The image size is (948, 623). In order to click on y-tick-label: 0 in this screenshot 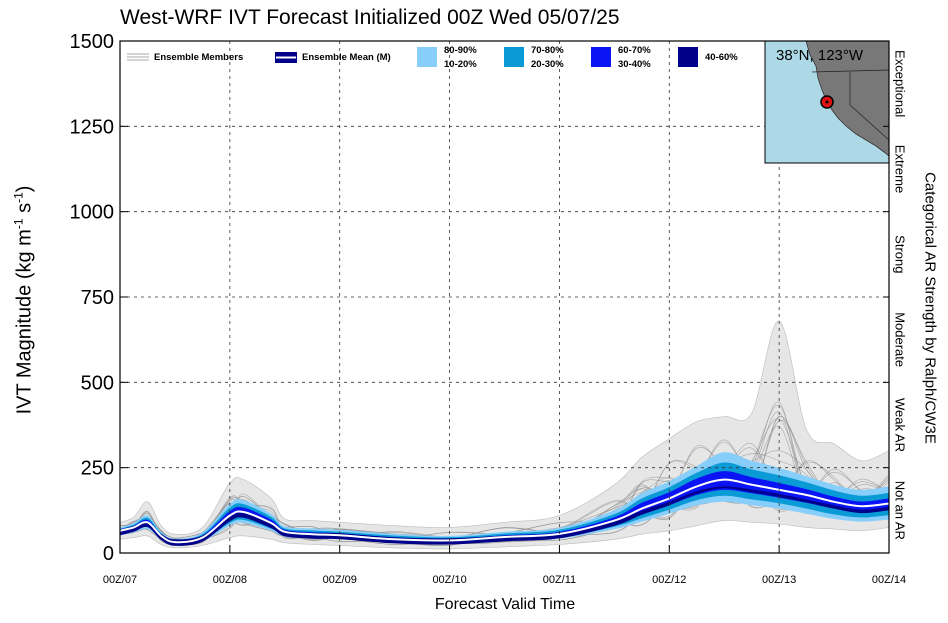, I will do `click(108, 554)`.